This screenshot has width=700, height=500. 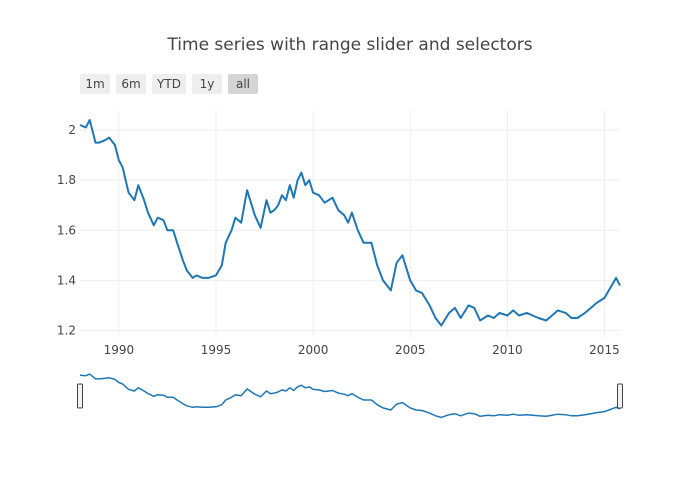 I want to click on range-button-6m: 6m, so click(x=131, y=84).